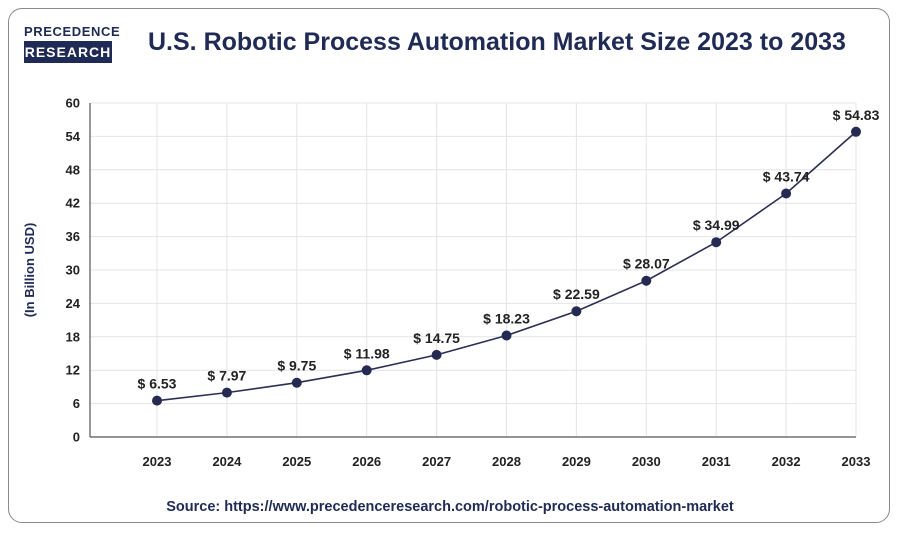 This screenshot has height=533, width=900. What do you see at coordinates (646, 264) in the screenshot?
I see `data-label: $ 28.07` at bounding box center [646, 264].